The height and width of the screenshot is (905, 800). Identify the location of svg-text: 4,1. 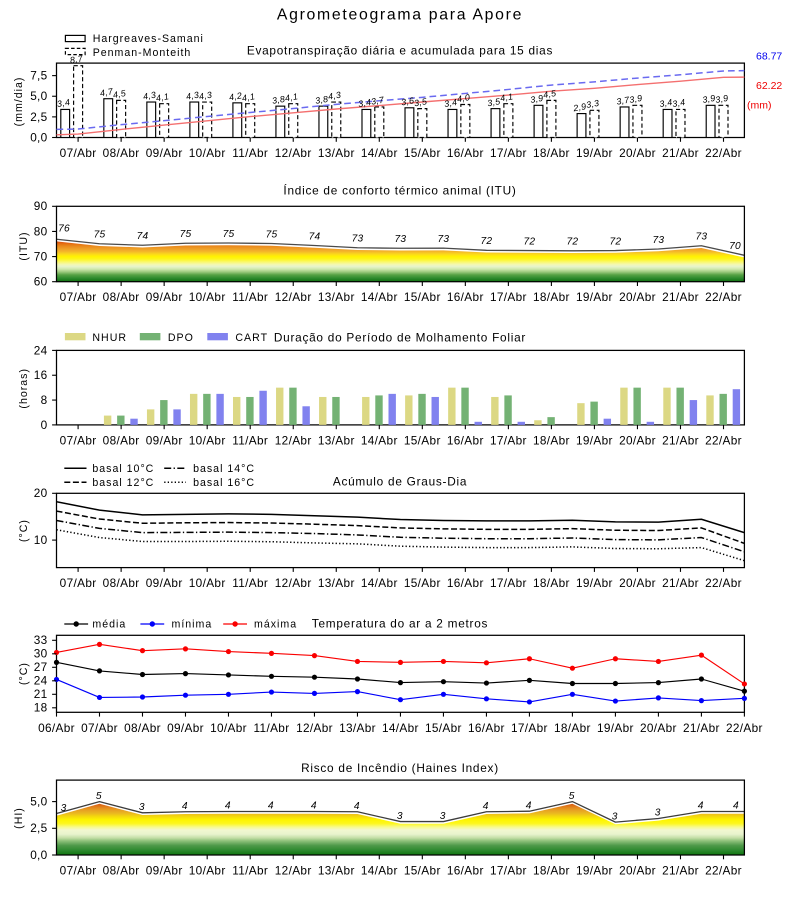
(162, 97).